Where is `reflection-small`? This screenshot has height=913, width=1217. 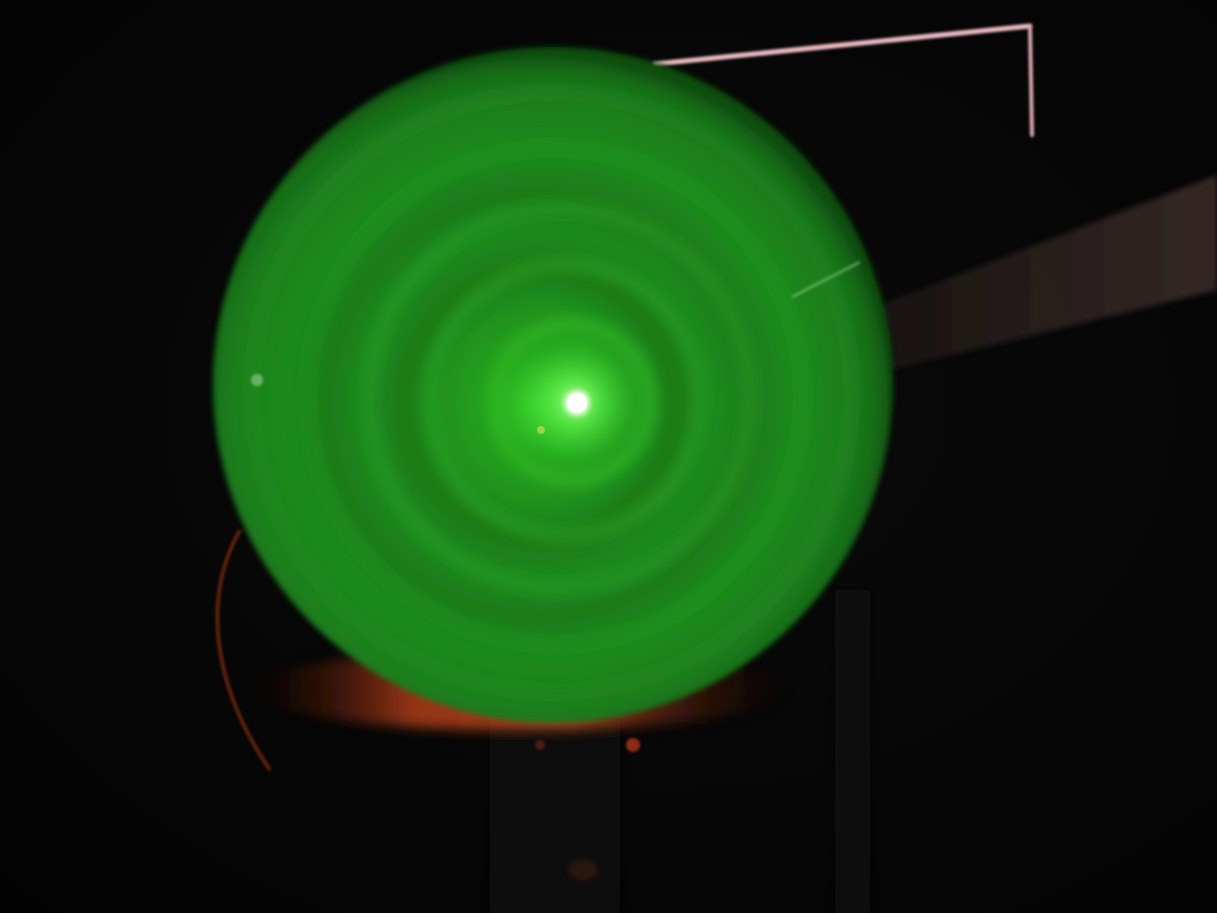 reflection-small is located at coordinates (541, 430).